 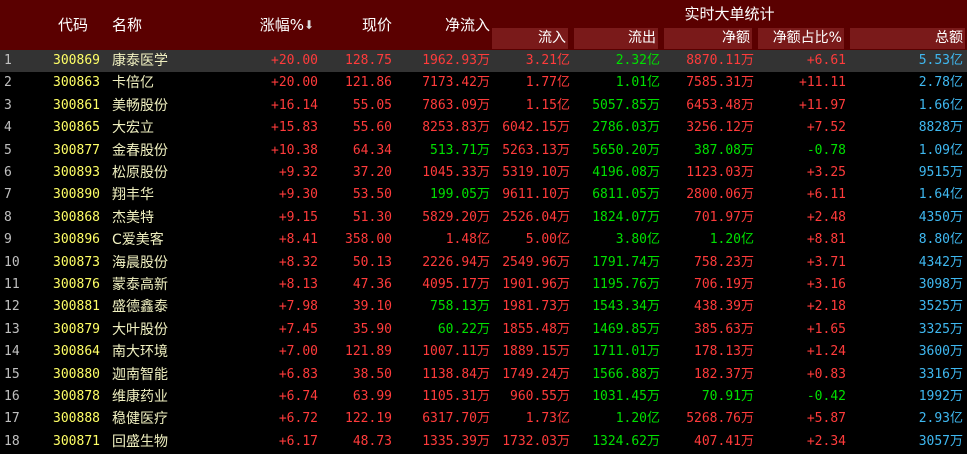 What do you see at coordinates (372, 374) in the screenshot?
I see `table-cell: 38.50` at bounding box center [372, 374].